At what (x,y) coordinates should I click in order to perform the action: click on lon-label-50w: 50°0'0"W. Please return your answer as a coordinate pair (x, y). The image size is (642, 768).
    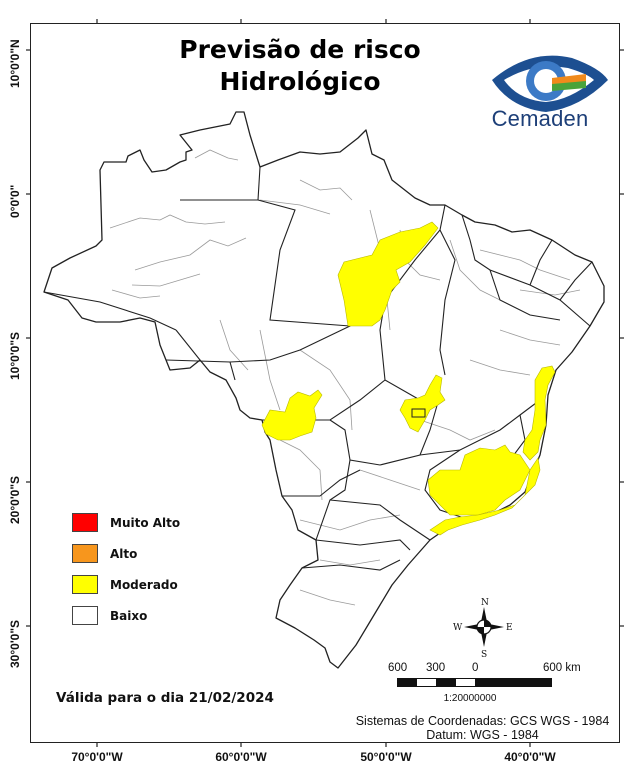
    Looking at the image, I should click on (386, 757).